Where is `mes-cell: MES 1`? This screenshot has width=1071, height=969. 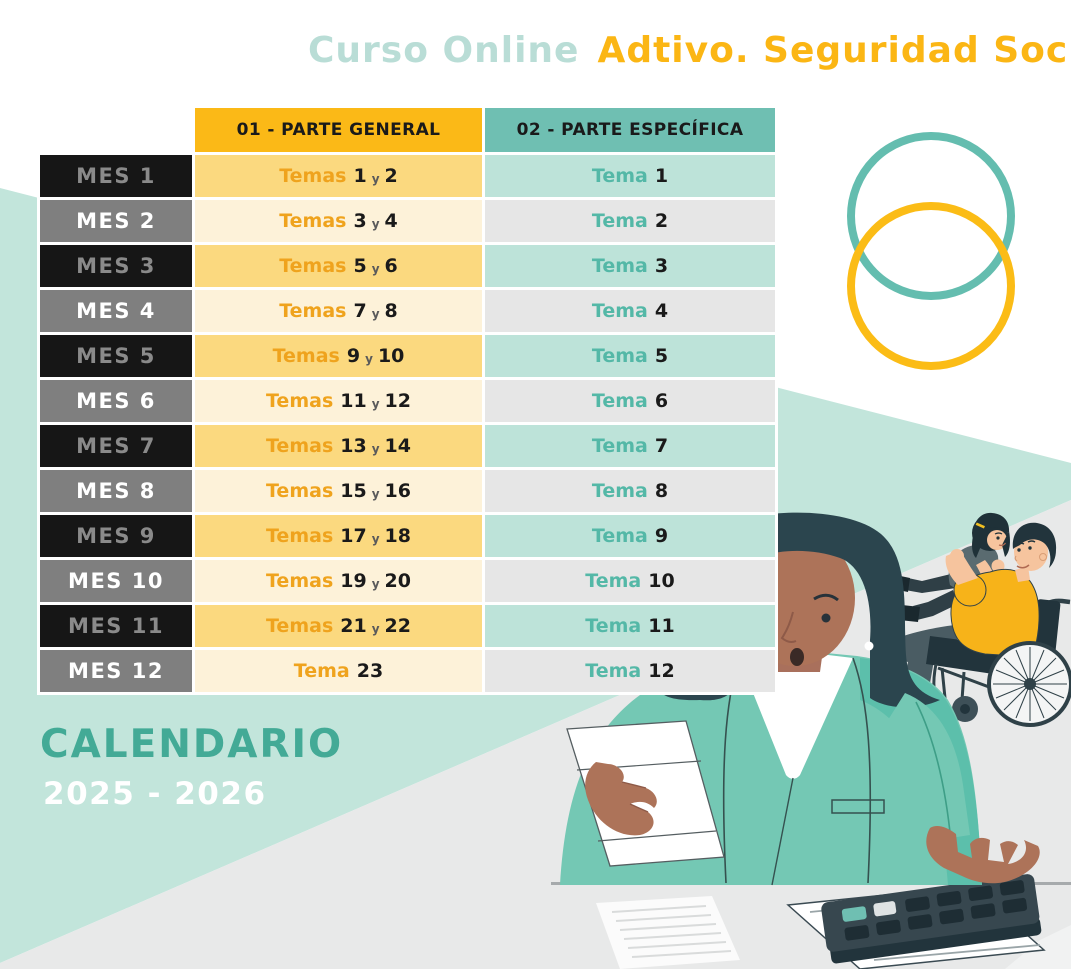
mes-cell: MES 1 is located at coordinates (116, 176).